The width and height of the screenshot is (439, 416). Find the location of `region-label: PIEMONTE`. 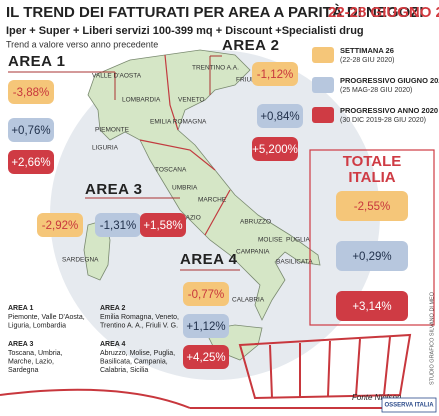

region-label: PIEMONTE is located at coordinates (112, 130).